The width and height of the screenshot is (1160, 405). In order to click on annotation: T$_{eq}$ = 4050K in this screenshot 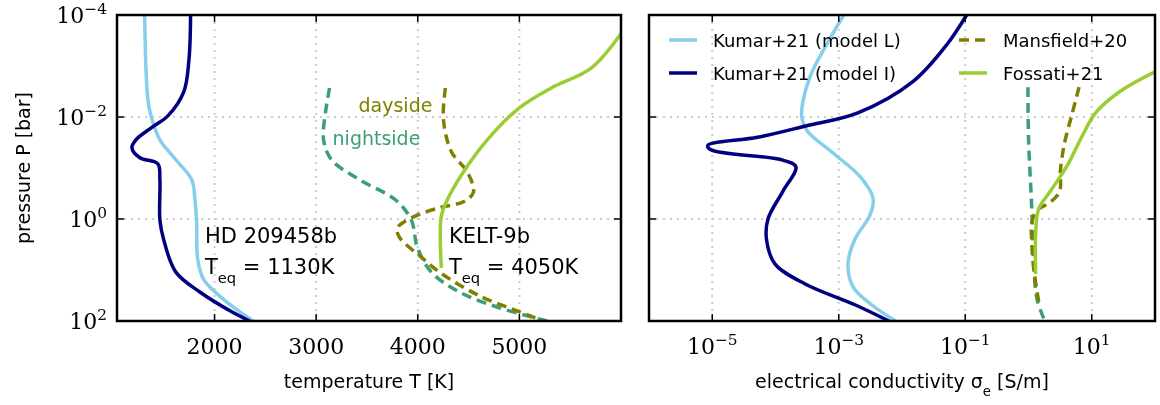, I will do `click(514, 270)`.